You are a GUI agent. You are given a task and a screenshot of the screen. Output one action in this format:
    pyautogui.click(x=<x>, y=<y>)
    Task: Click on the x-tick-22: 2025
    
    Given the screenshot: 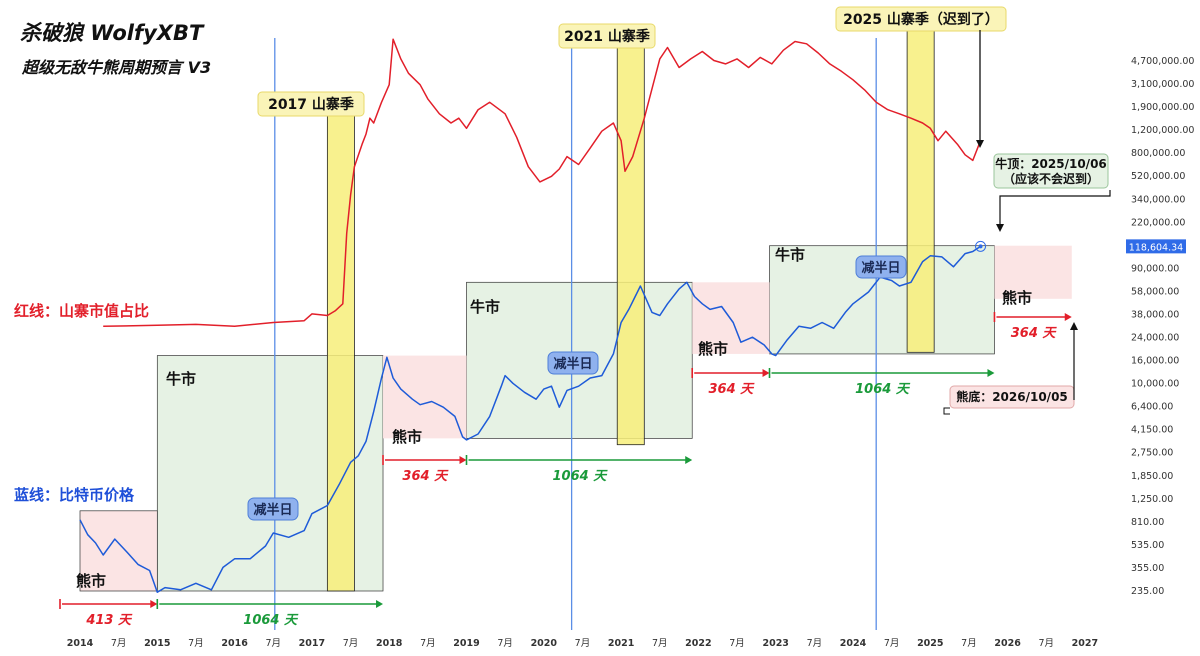 What is the action you would take?
    pyautogui.click(x=930, y=643)
    